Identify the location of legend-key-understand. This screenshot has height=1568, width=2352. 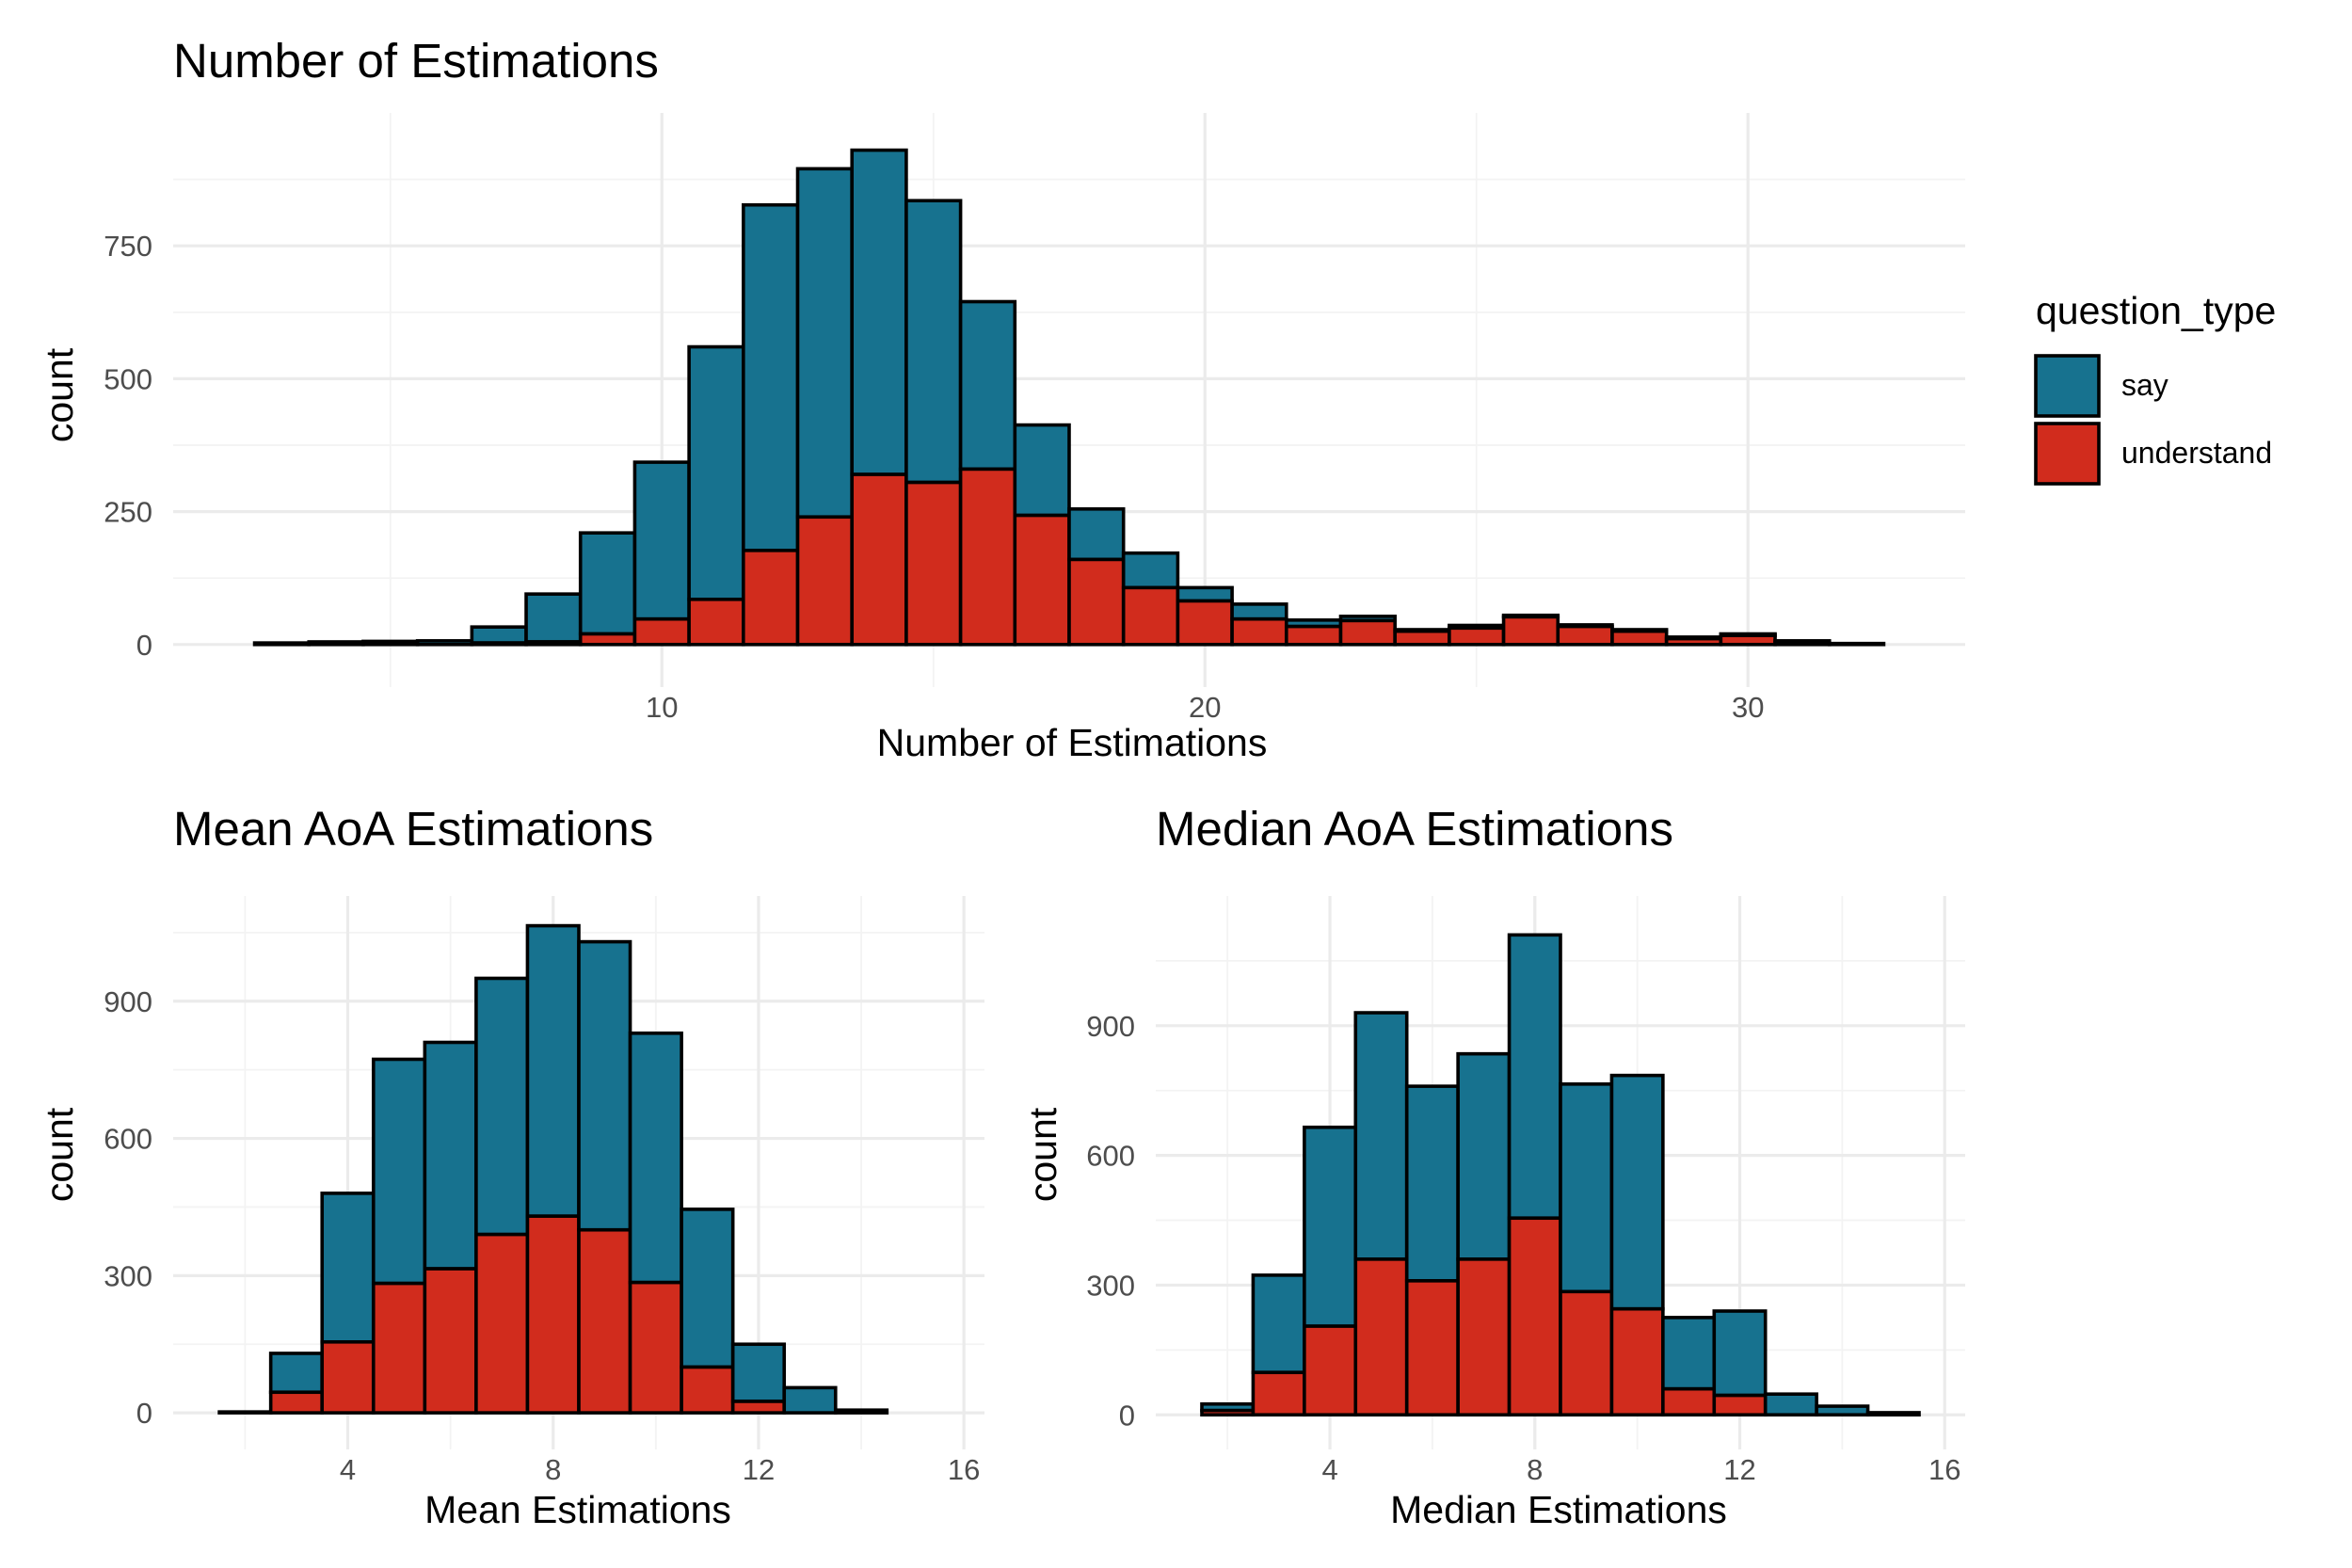
(2067, 454).